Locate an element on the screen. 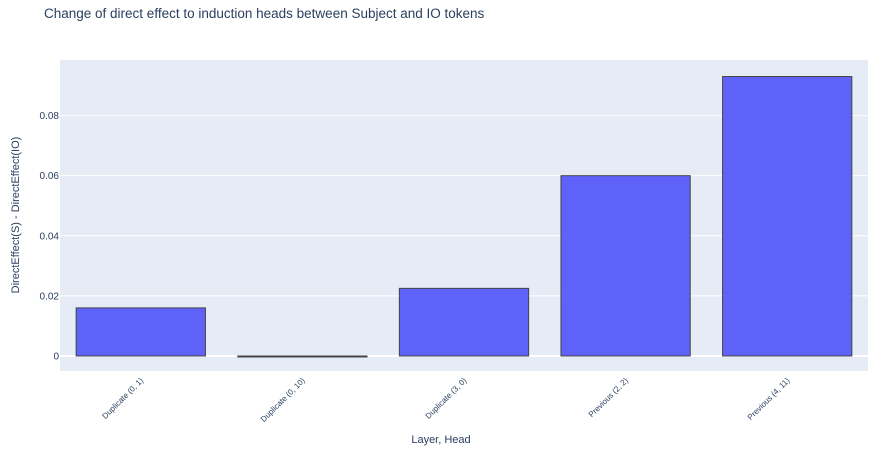 The width and height of the screenshot is (882, 453). x-tick-label: Previous (2, 2) is located at coordinates (608, 397).